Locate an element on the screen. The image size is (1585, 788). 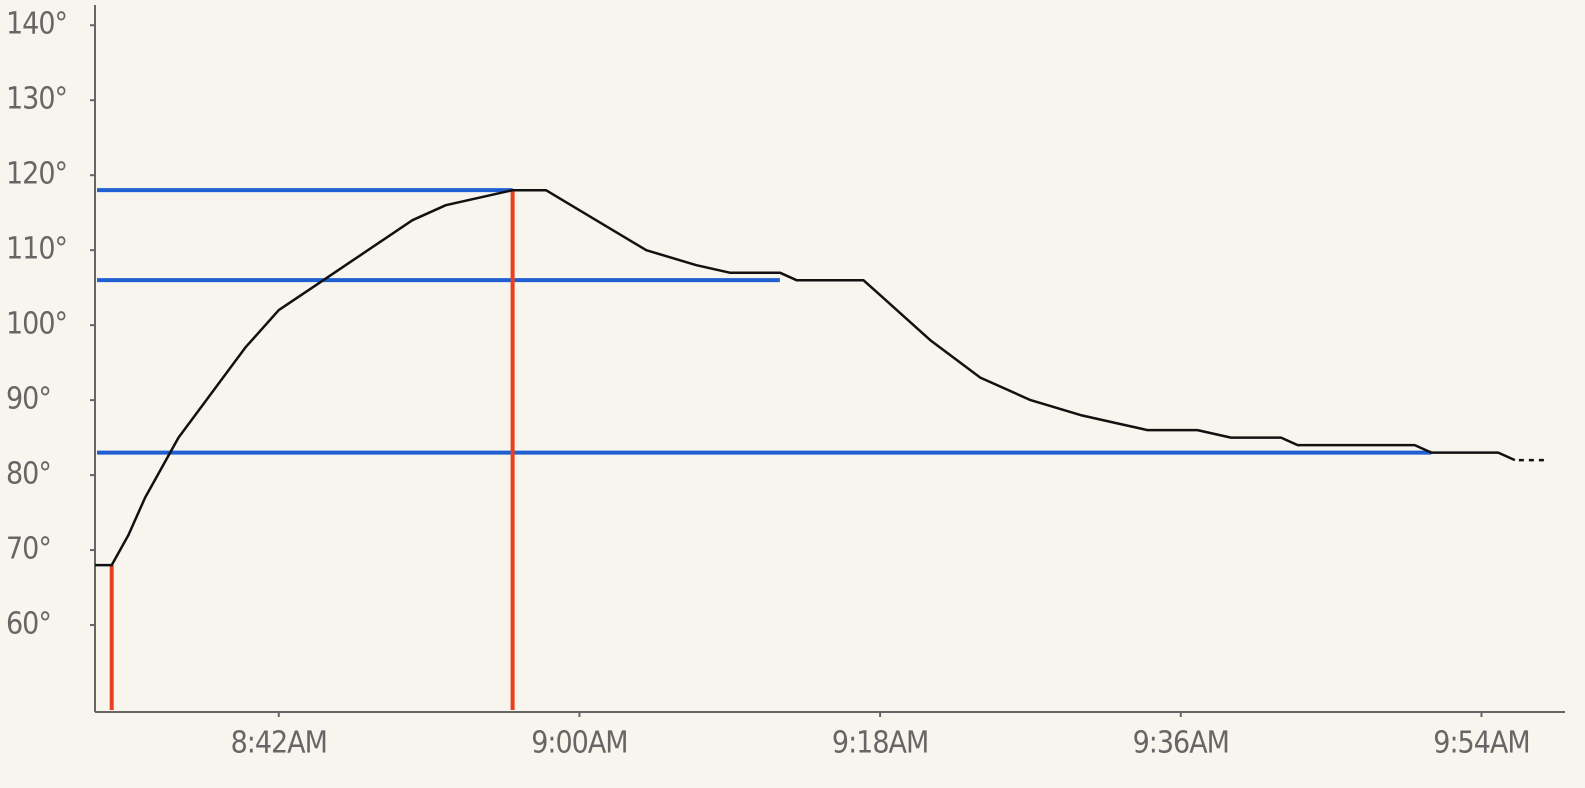
y-tick-label: 120° is located at coordinates (36, 174).